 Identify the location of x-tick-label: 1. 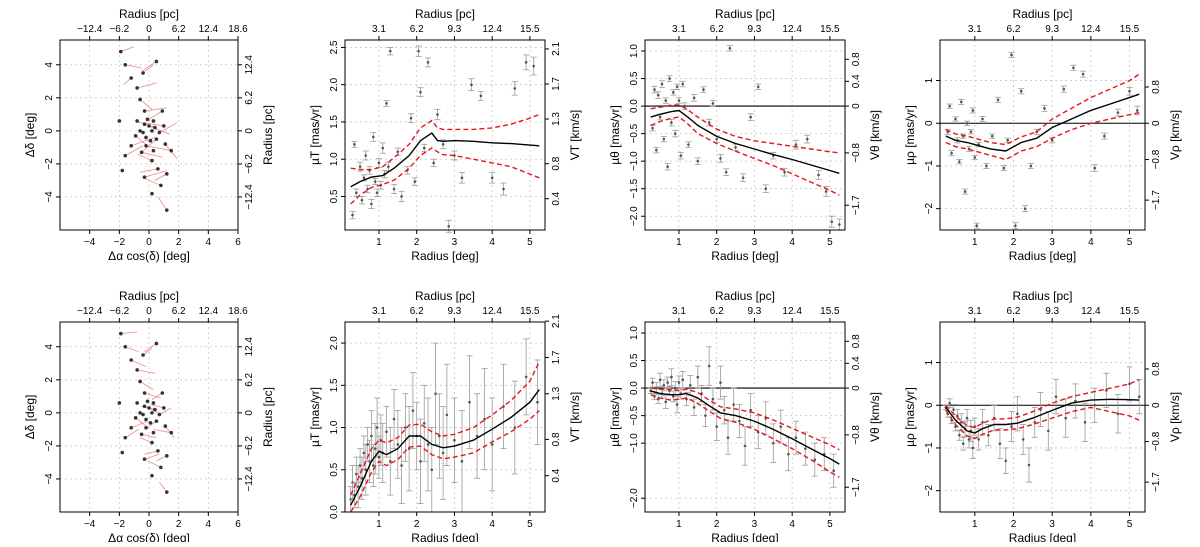
(975, 524).